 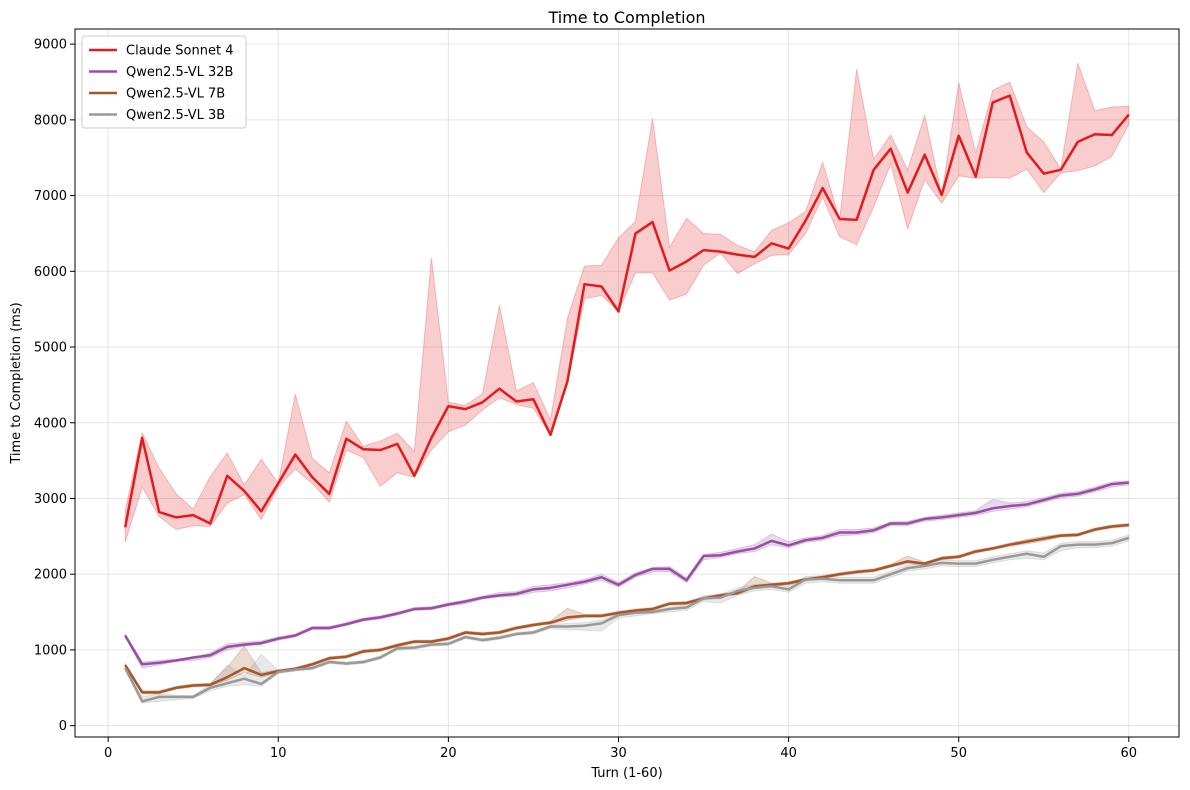 I want to click on x-tick-label: 40, so click(x=788, y=753).